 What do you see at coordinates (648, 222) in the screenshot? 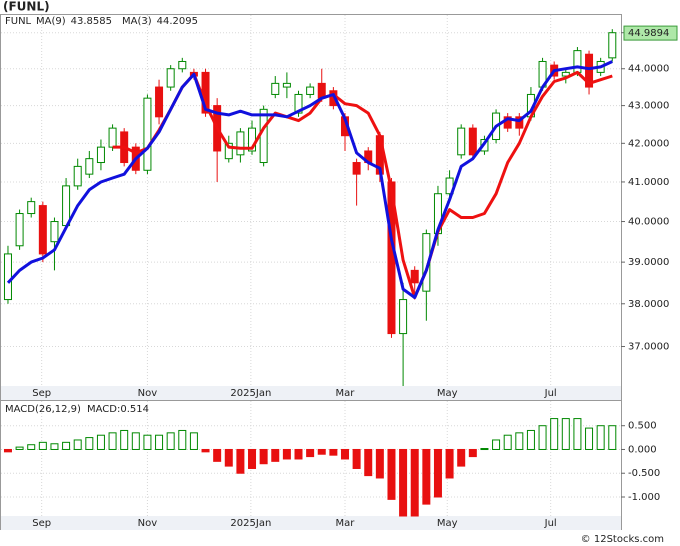
I see `y-tick-label: 40.0000` at bounding box center [648, 222].